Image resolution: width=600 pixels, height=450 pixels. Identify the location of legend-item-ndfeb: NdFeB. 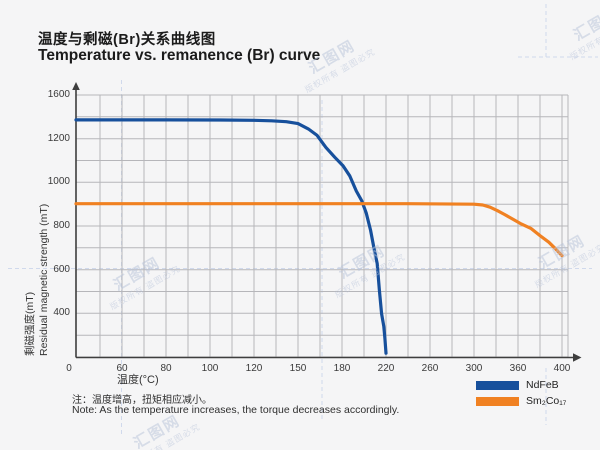
(517, 385).